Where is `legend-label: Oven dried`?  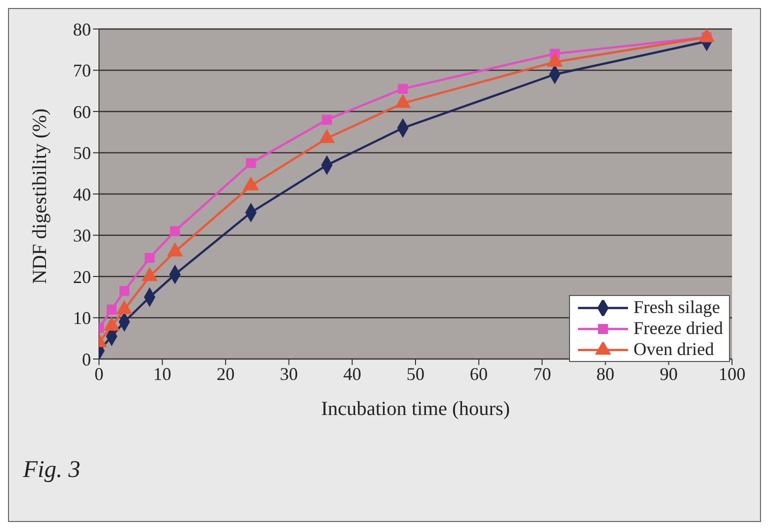
legend-label: Oven dried is located at coordinates (674, 349).